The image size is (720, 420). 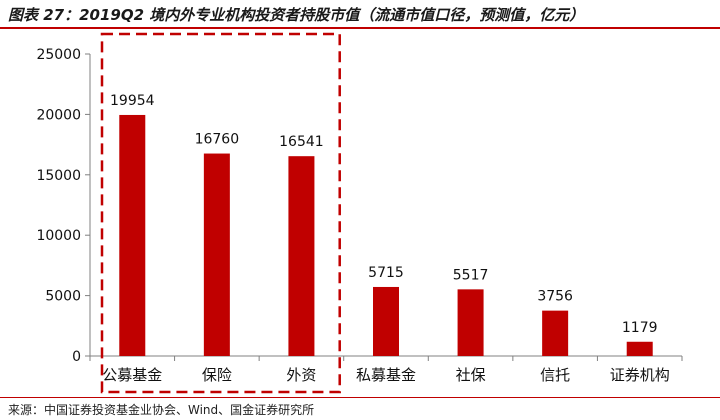 What do you see at coordinates (58, 176) in the screenshot?
I see `y-tick-label: 15000` at bounding box center [58, 176].